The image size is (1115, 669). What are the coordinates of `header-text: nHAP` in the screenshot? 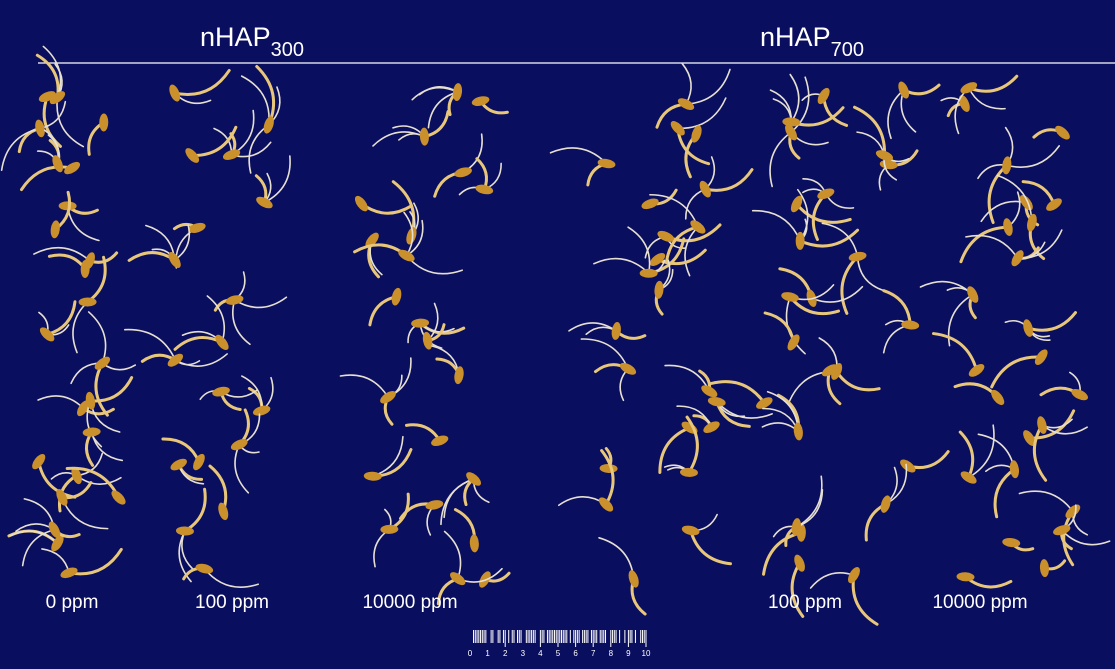 It's located at (235, 37).